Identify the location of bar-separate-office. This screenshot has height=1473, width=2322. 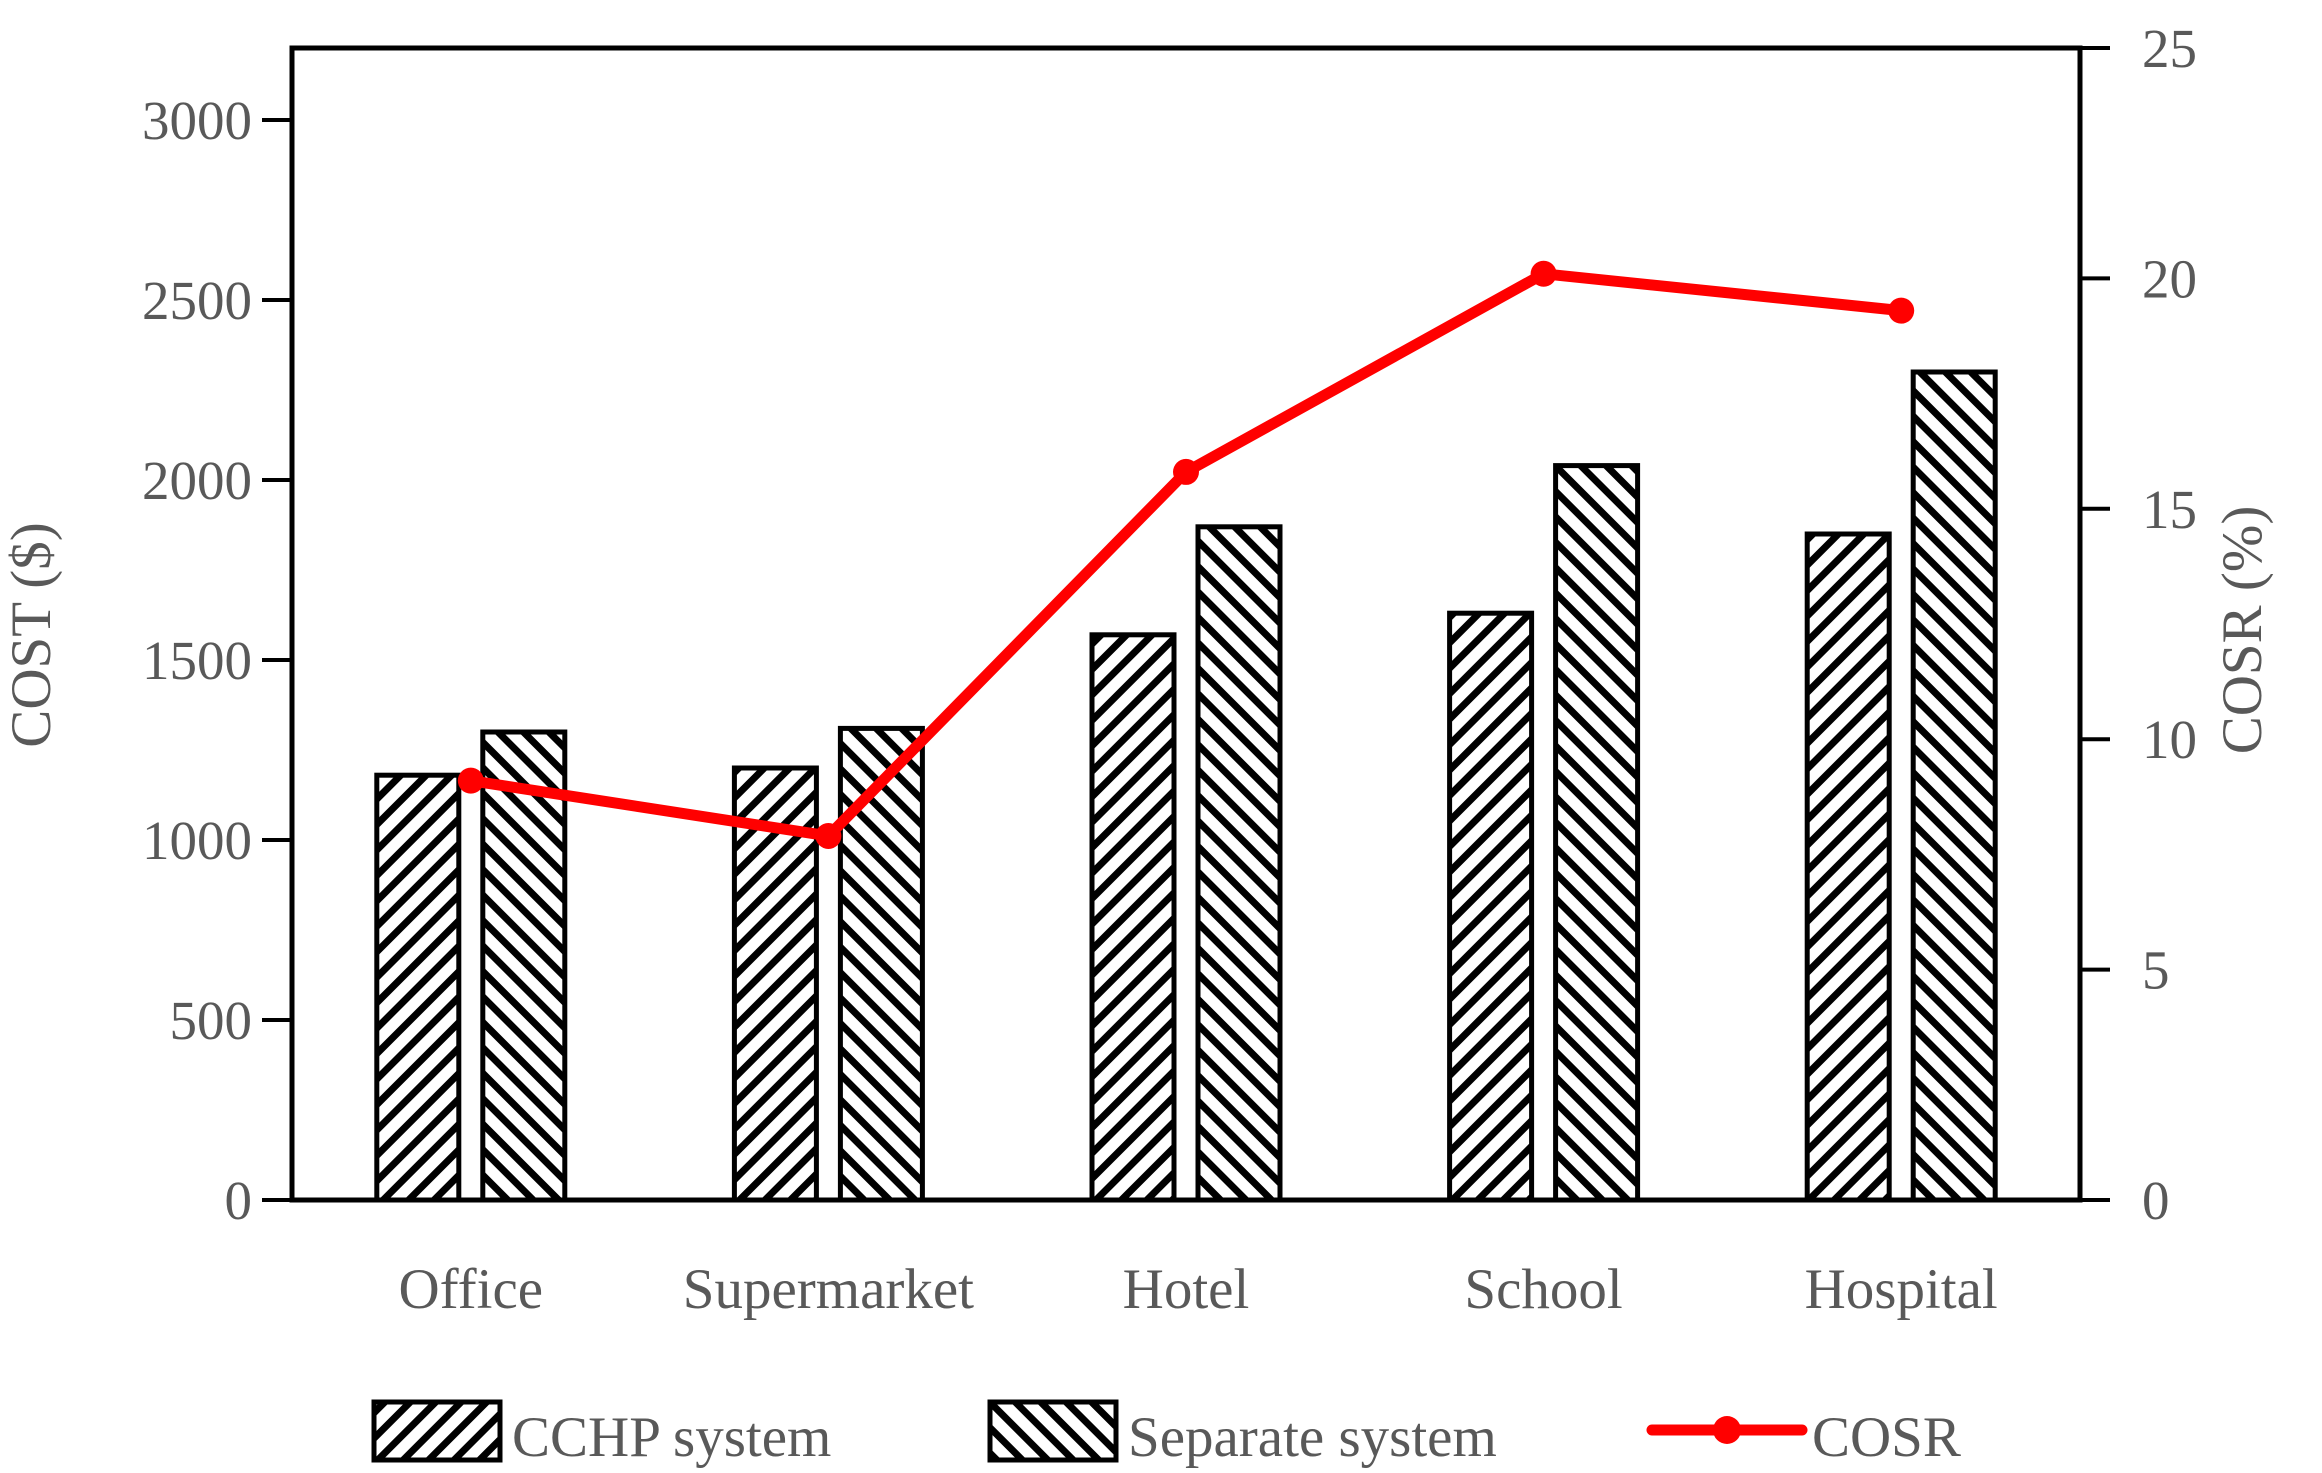
(524, 966).